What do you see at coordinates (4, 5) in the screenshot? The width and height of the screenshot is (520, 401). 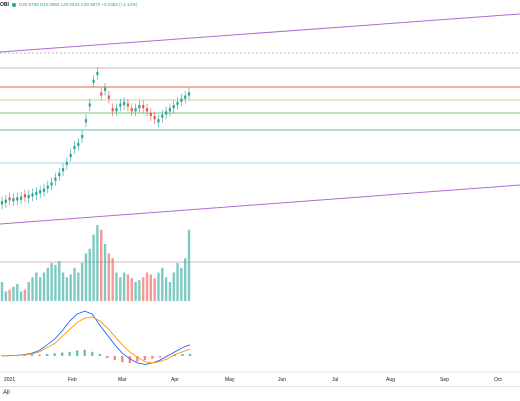 I see `symbol-label: OBI` at bounding box center [4, 5].